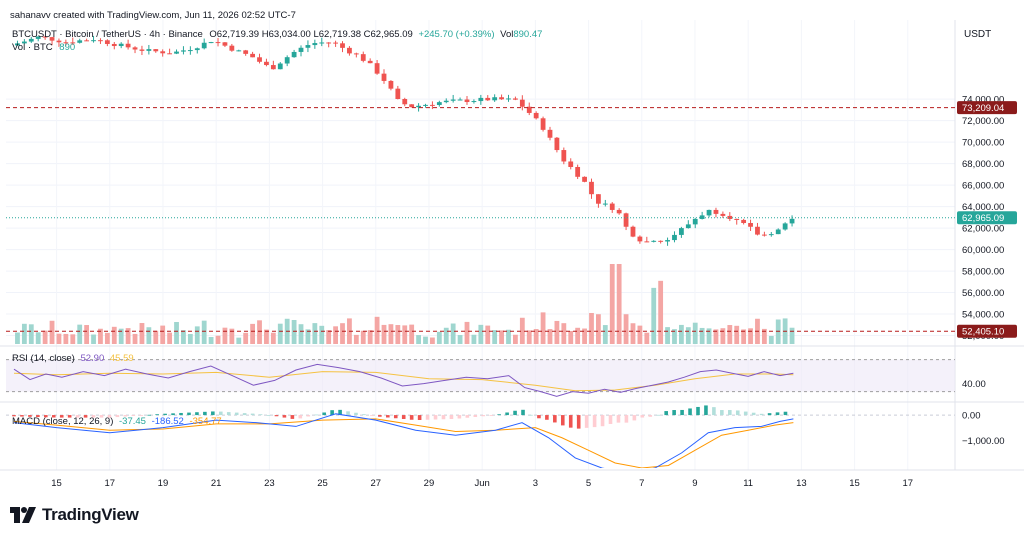 The height and width of the screenshot is (537, 1024). I want to click on current-price-badge: 62,965.09, so click(983, 218).